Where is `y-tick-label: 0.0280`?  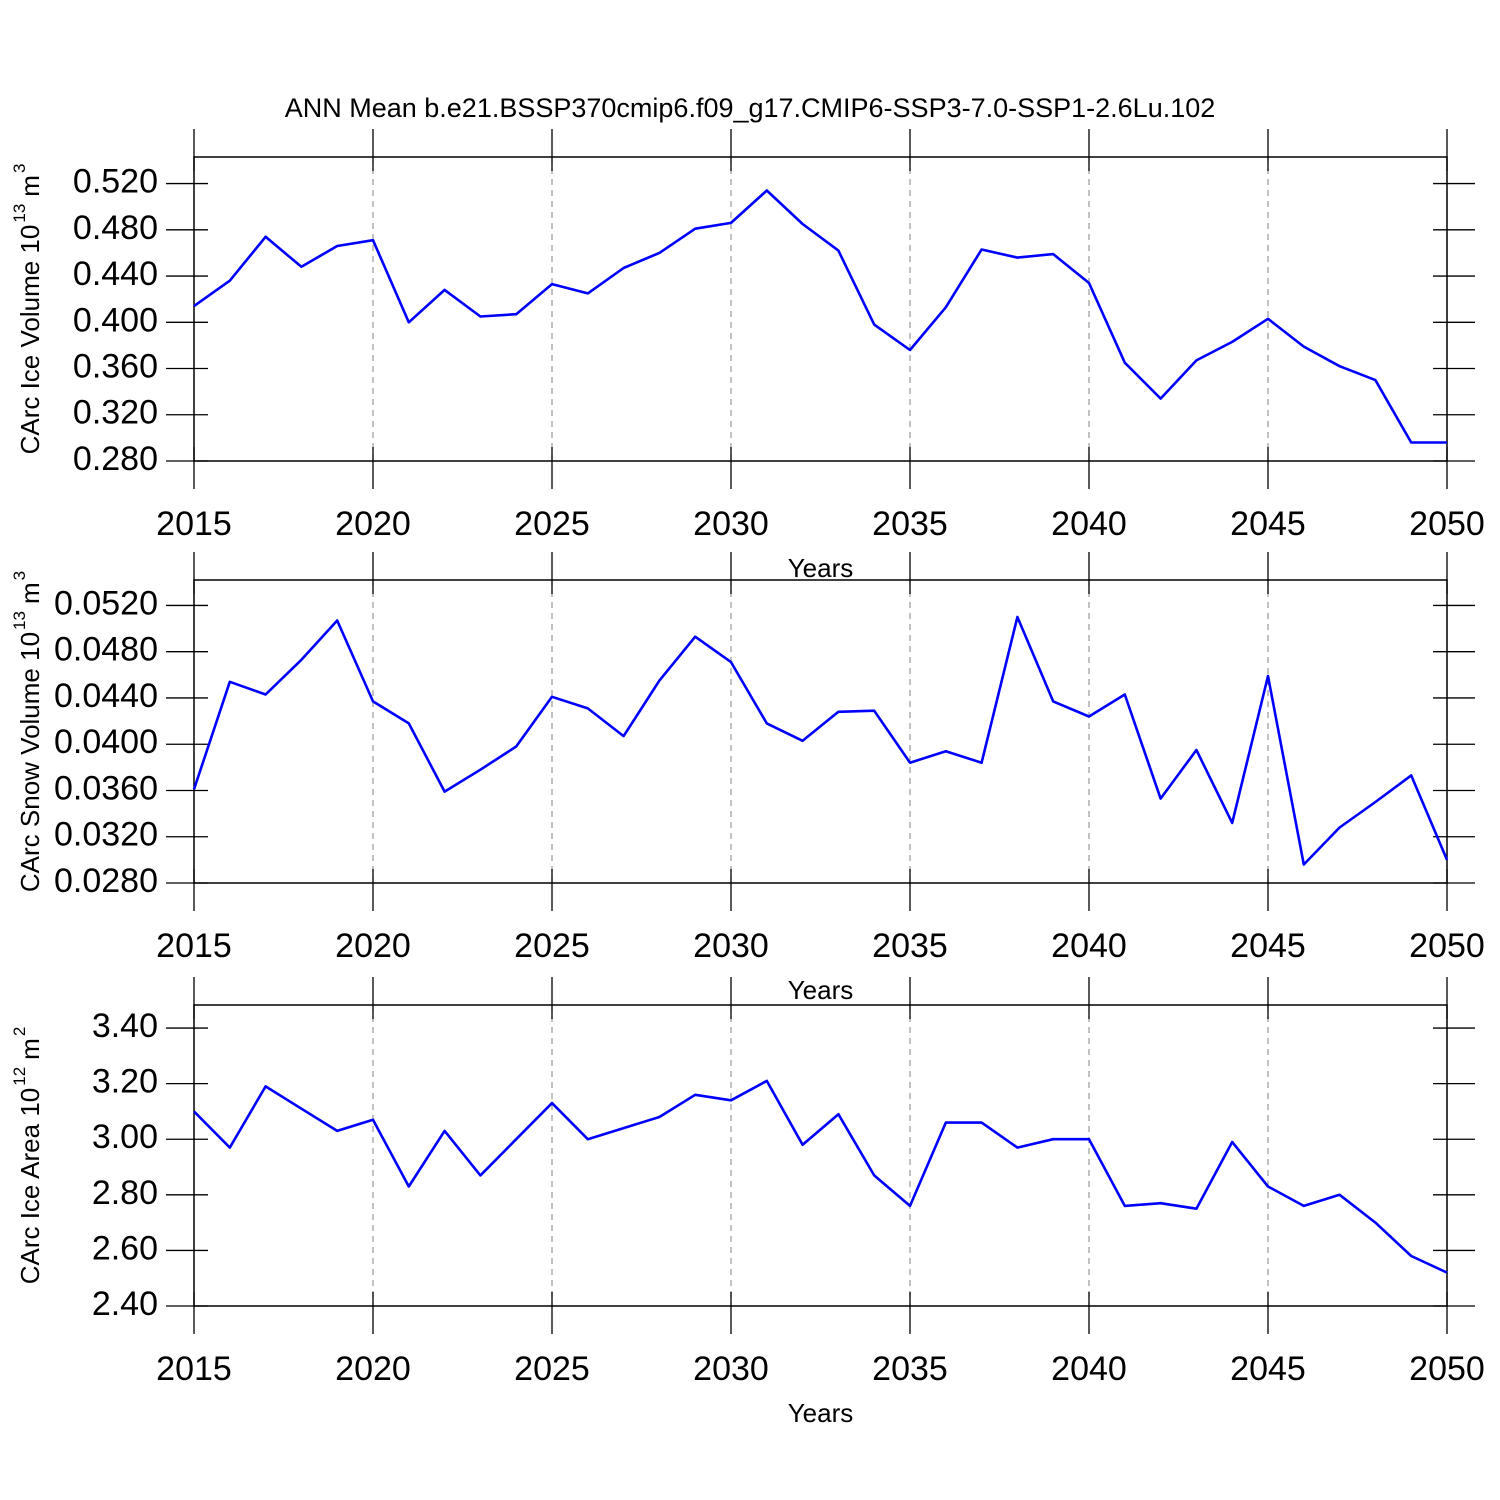
y-tick-label: 0.0280 is located at coordinates (106, 881).